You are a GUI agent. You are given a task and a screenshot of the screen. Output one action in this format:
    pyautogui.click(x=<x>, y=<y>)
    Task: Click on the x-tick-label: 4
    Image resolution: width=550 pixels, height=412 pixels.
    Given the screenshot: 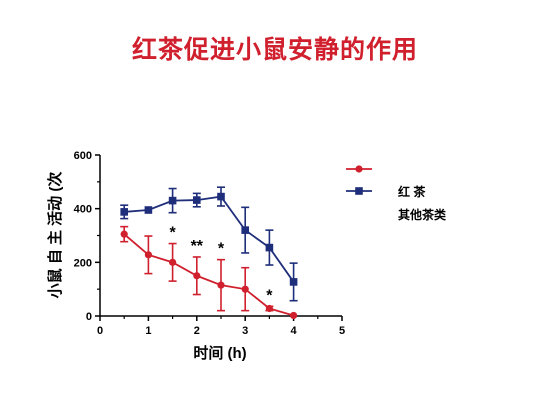 What is the action you would take?
    pyautogui.click(x=294, y=331)
    